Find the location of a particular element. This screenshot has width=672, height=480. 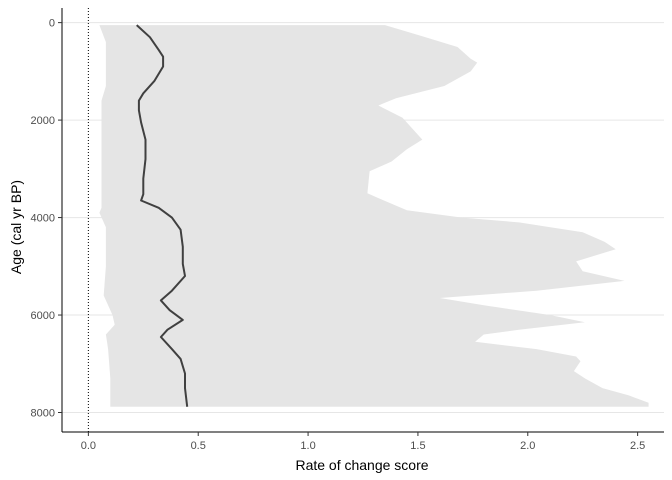

median-line-layer is located at coordinates (162, 215).